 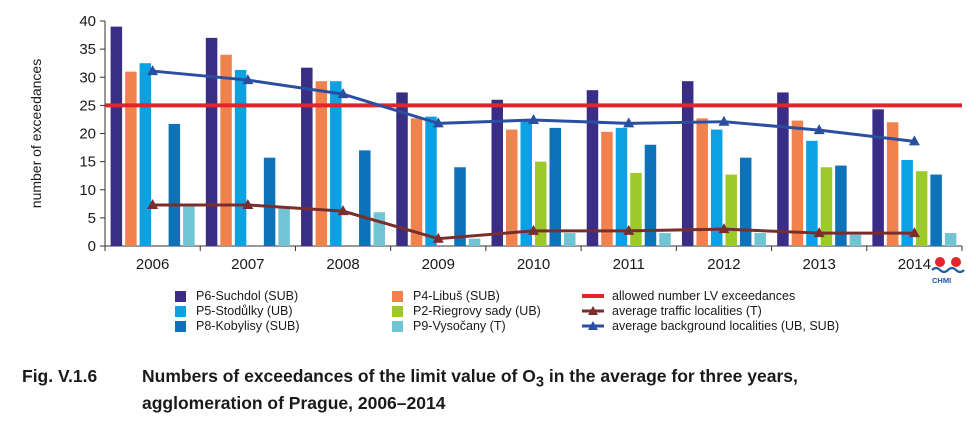 I want to click on legend-label: P9-Vysočany (T), so click(x=459, y=326).